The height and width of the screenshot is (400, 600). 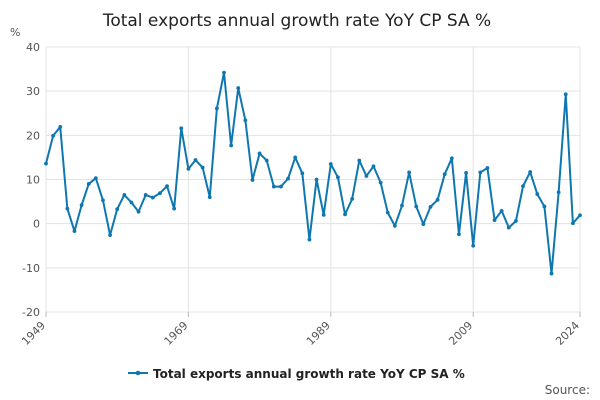 I want to click on legend-marker-swatch, so click(x=138, y=373).